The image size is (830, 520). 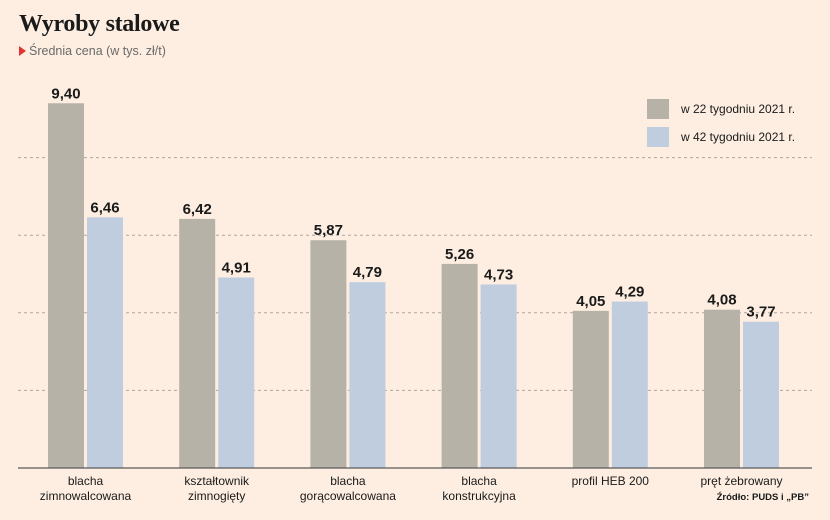 What do you see at coordinates (367, 272) in the screenshot?
I see `data-label: 4,79` at bounding box center [367, 272].